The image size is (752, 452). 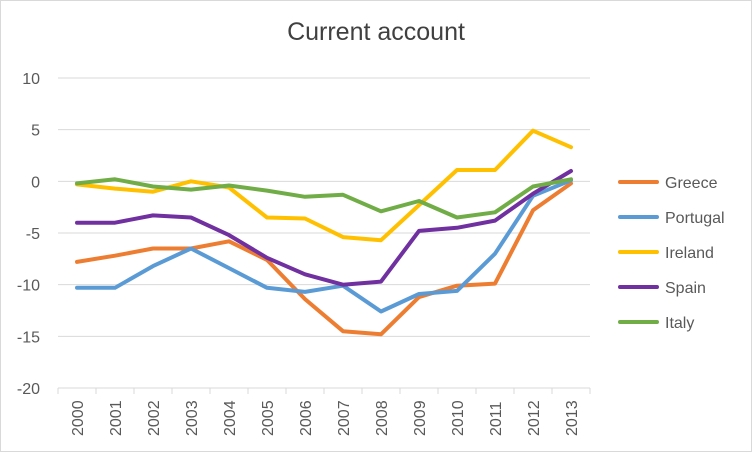 What do you see at coordinates (534, 418) in the screenshot?
I see `x-tick-label: 2012` at bounding box center [534, 418].